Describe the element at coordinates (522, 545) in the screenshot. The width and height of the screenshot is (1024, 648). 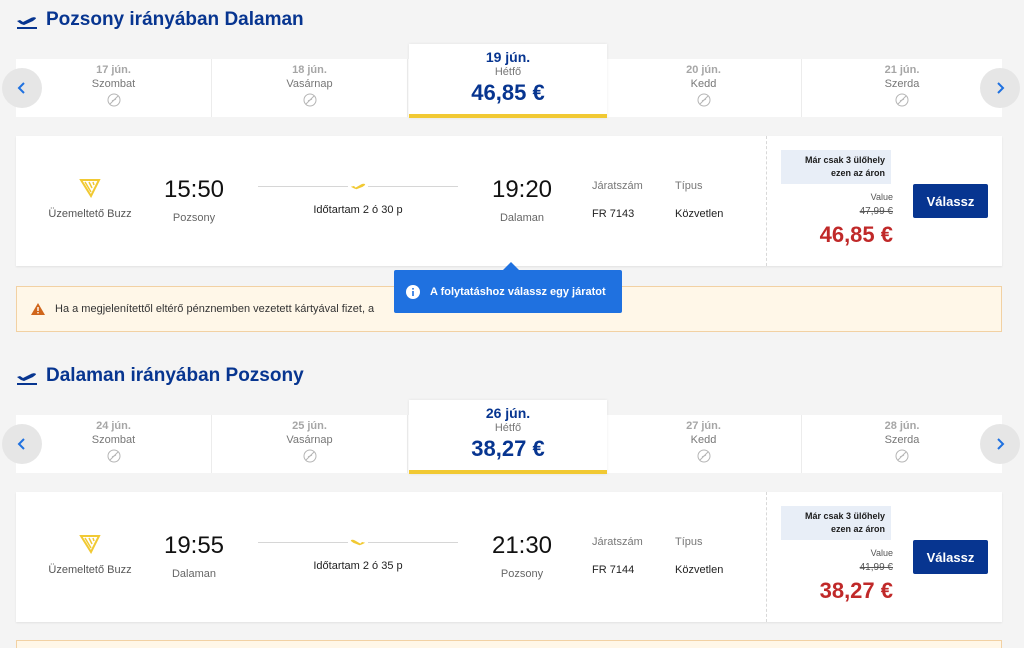
I see `arrival-time: 21:30` at that location.